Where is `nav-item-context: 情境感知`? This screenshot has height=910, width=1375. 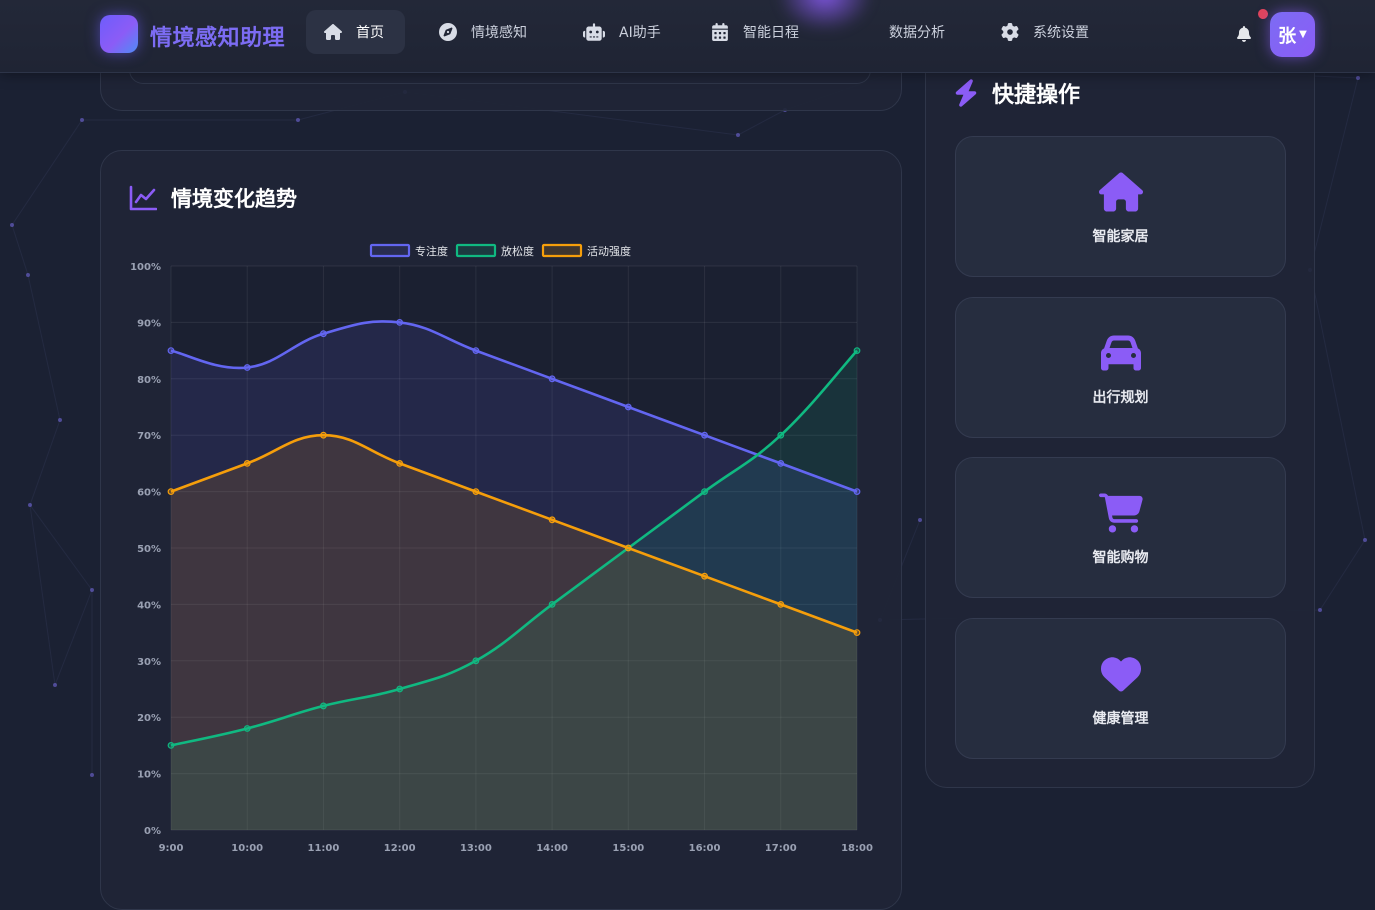
nav-item-context: 情境感知 is located at coordinates (483, 32).